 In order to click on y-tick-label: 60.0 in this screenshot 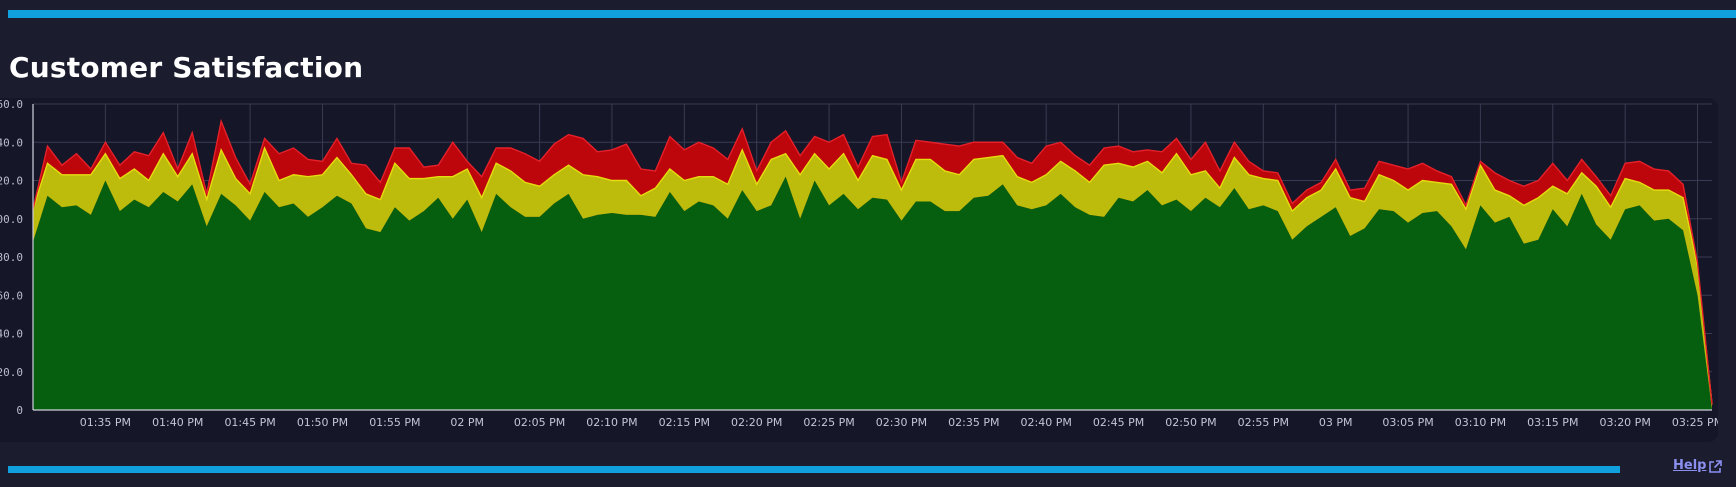, I will do `click(11, 295)`.